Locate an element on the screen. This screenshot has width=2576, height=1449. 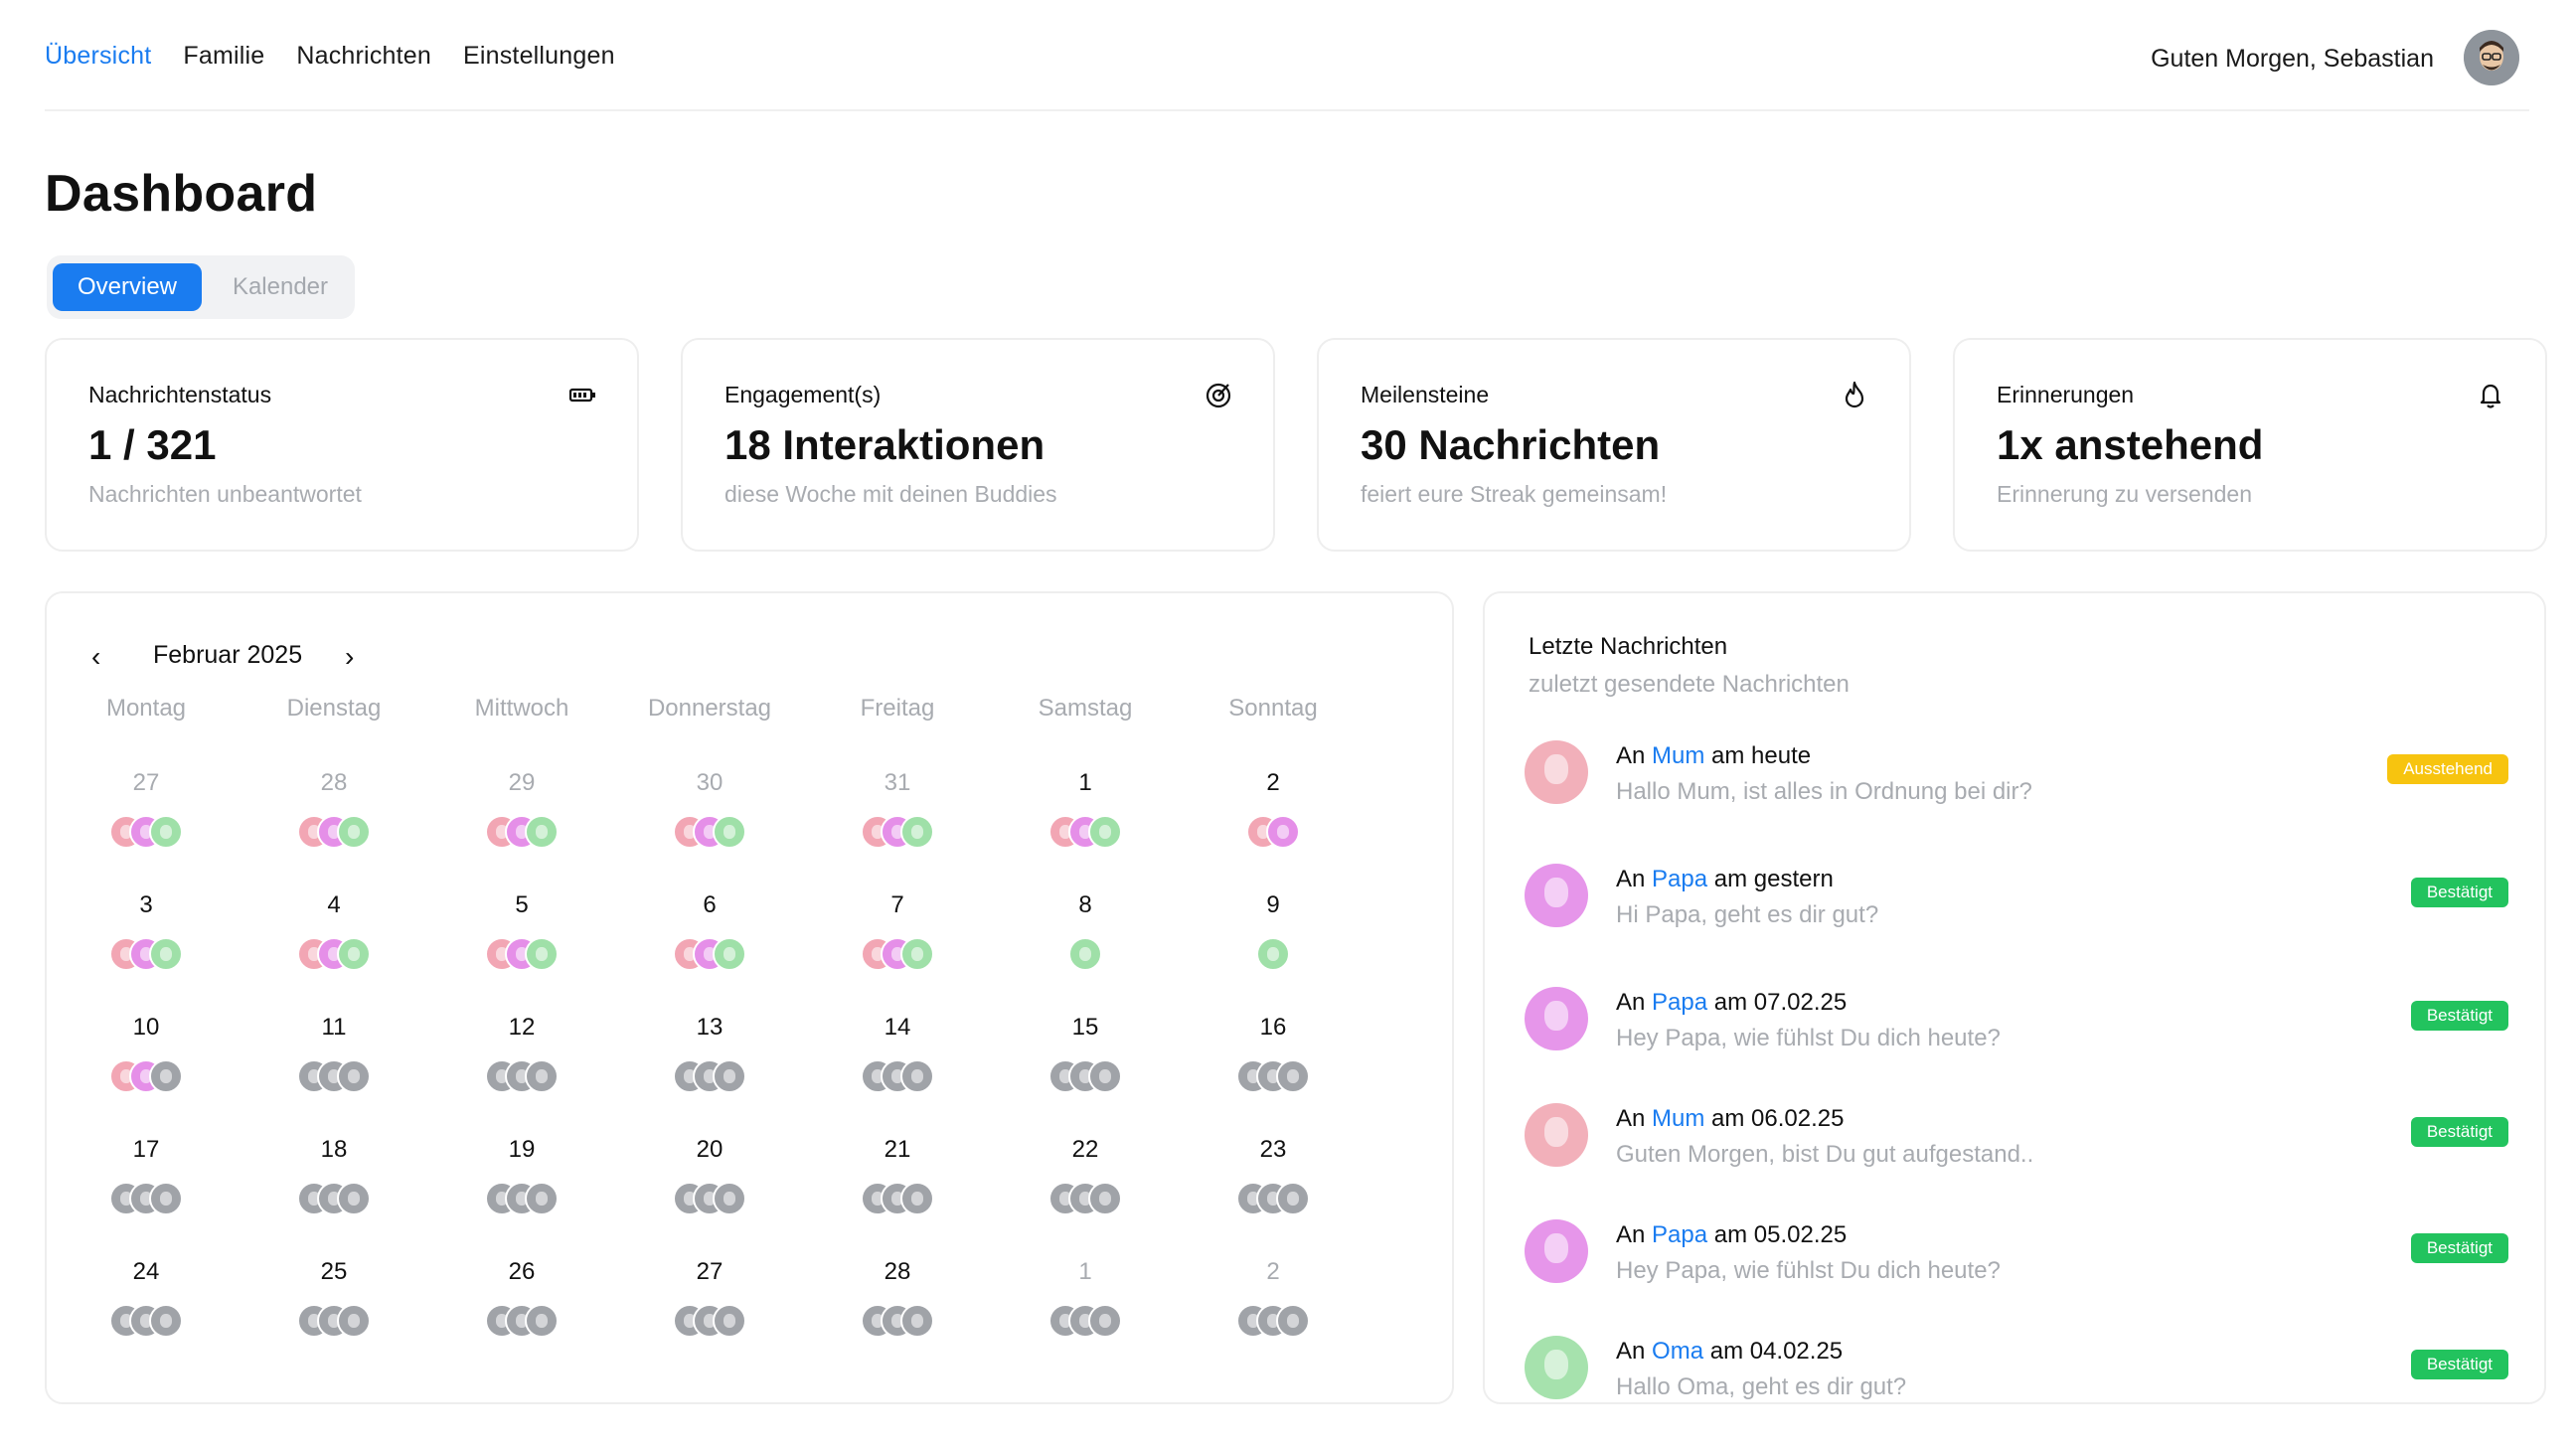
message-date: am 05.02.25 is located at coordinates (1777, 1234).